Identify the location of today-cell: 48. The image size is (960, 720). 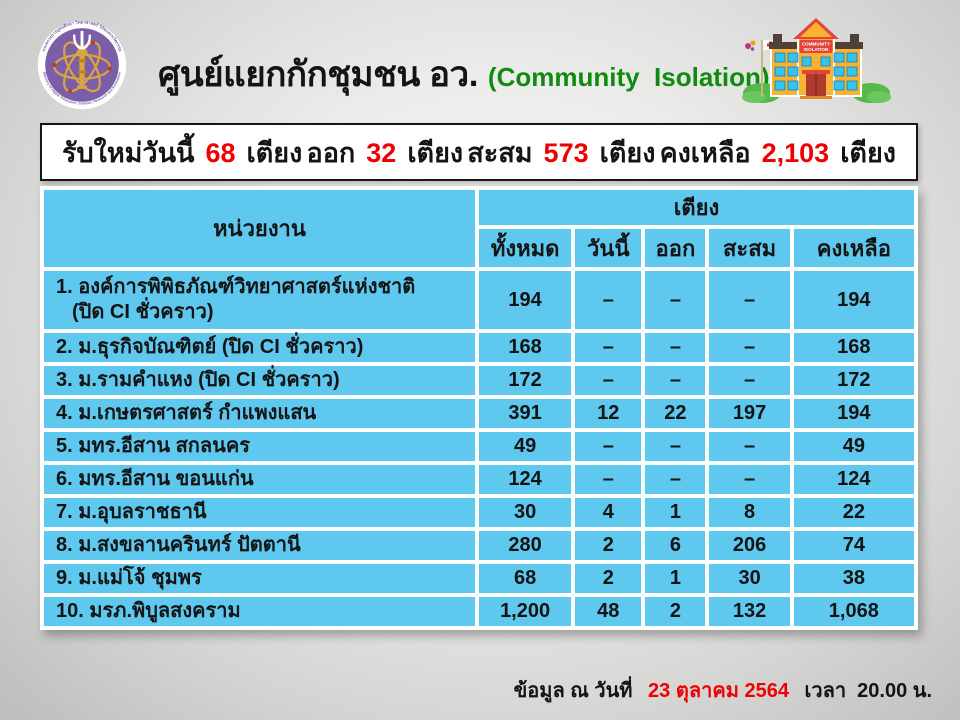
(608, 611).